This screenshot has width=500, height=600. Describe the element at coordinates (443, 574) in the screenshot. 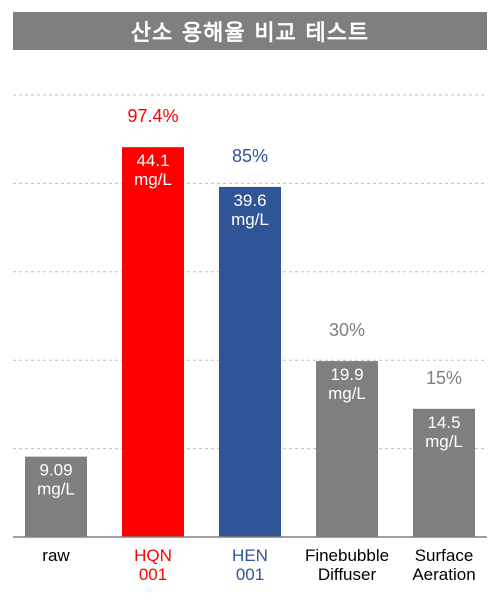

I see `category-label-line2: Aeration` at that location.